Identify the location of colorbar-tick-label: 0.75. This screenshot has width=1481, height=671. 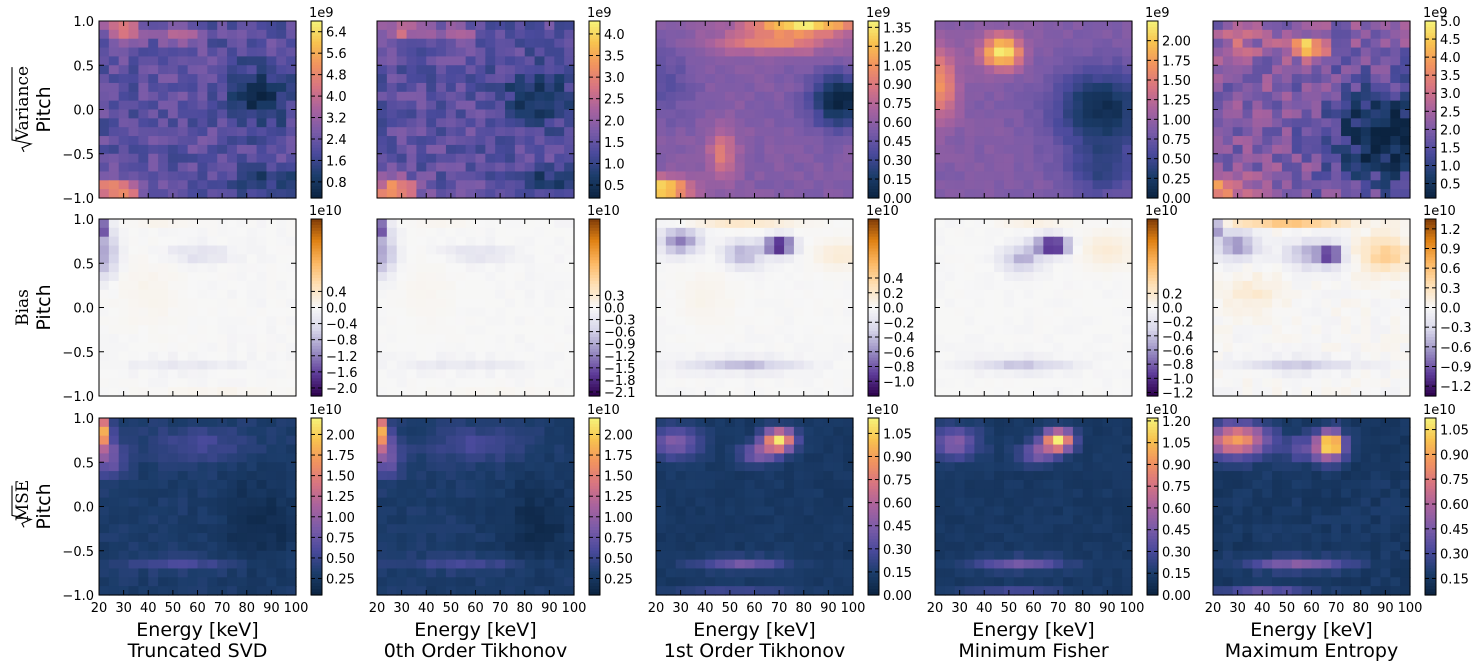
(1176, 140).